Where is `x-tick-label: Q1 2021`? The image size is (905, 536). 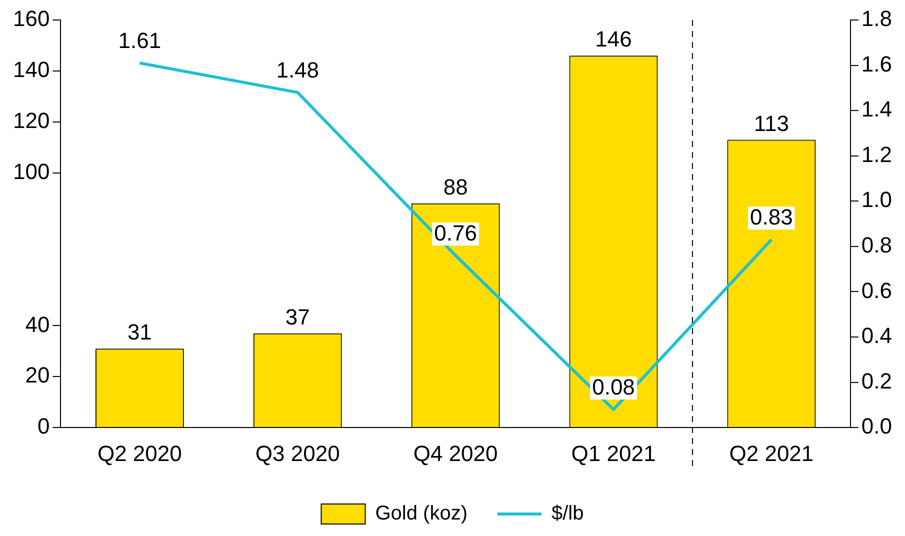 x-tick-label: Q1 2021 is located at coordinates (613, 453).